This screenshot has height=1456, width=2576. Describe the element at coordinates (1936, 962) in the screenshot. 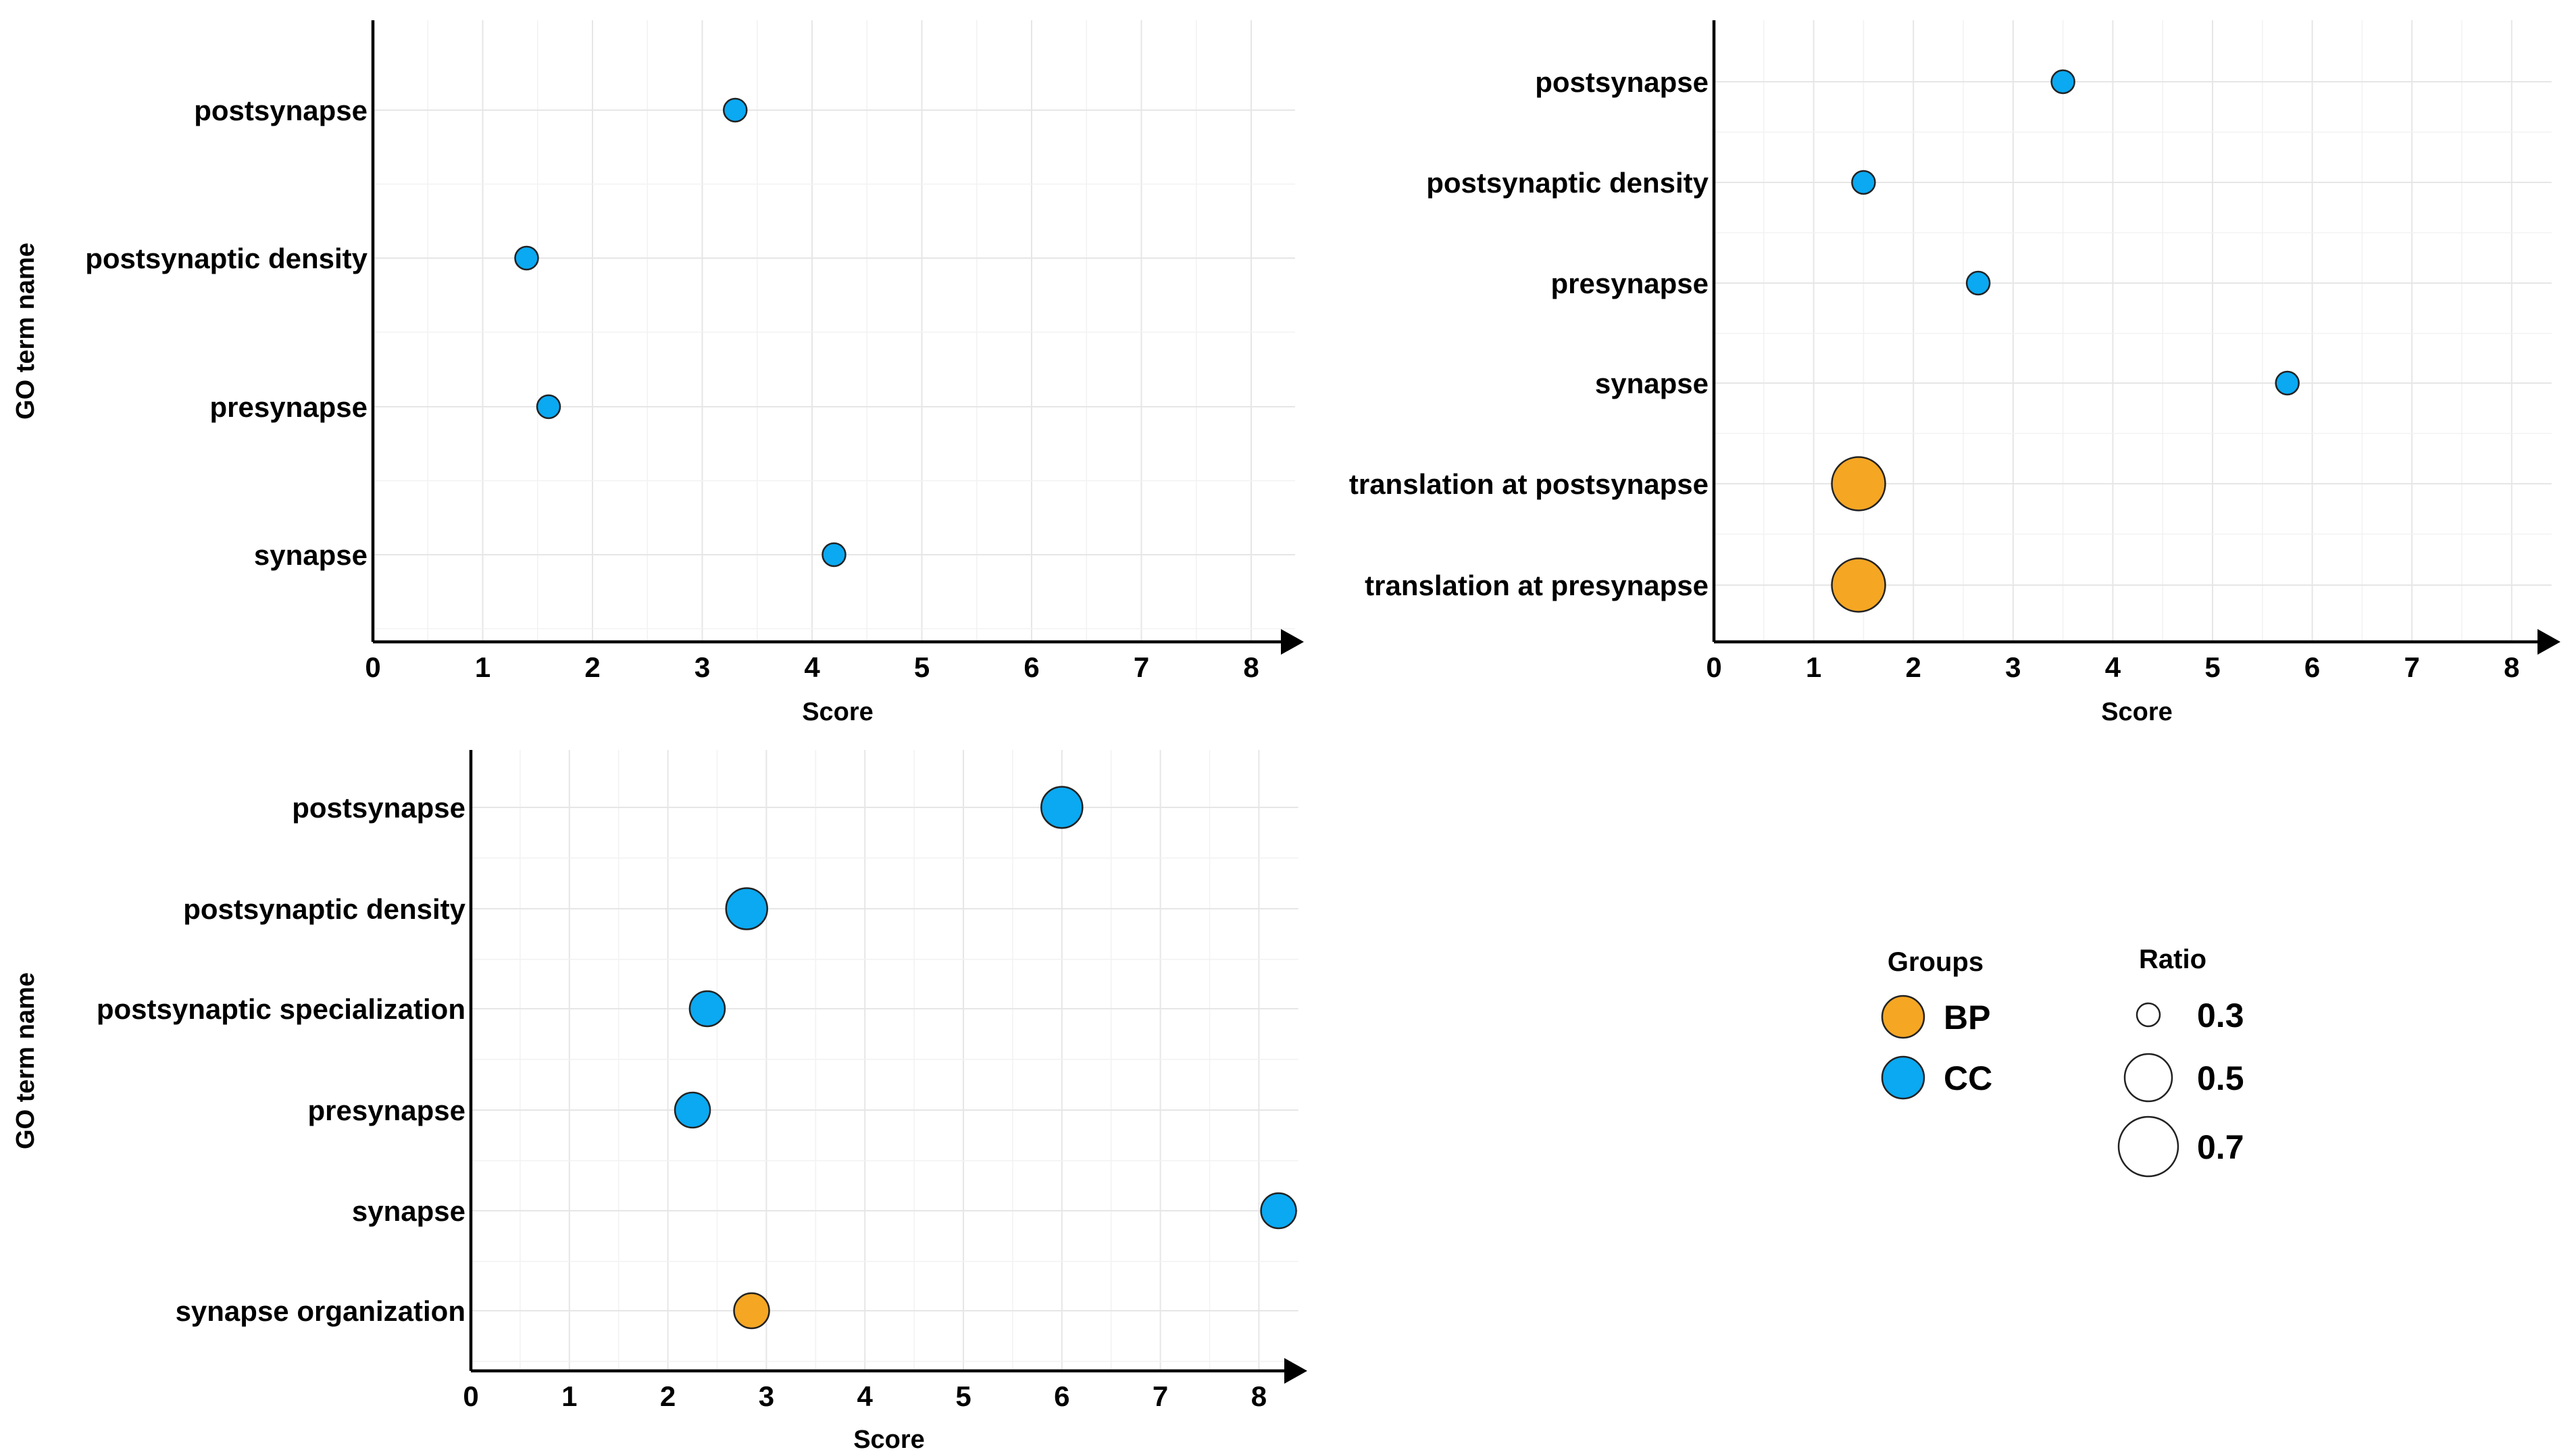

I see `legend-groups-title: Groups` at that location.